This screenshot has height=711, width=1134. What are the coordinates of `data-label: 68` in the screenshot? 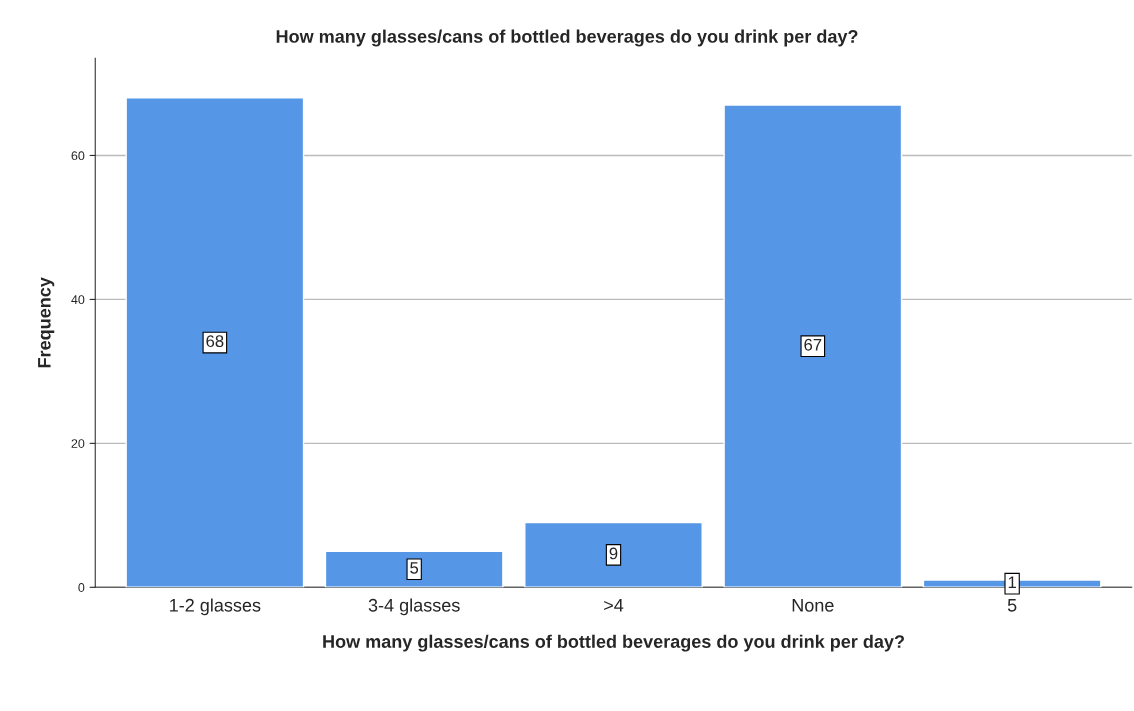 It's located at (215, 341).